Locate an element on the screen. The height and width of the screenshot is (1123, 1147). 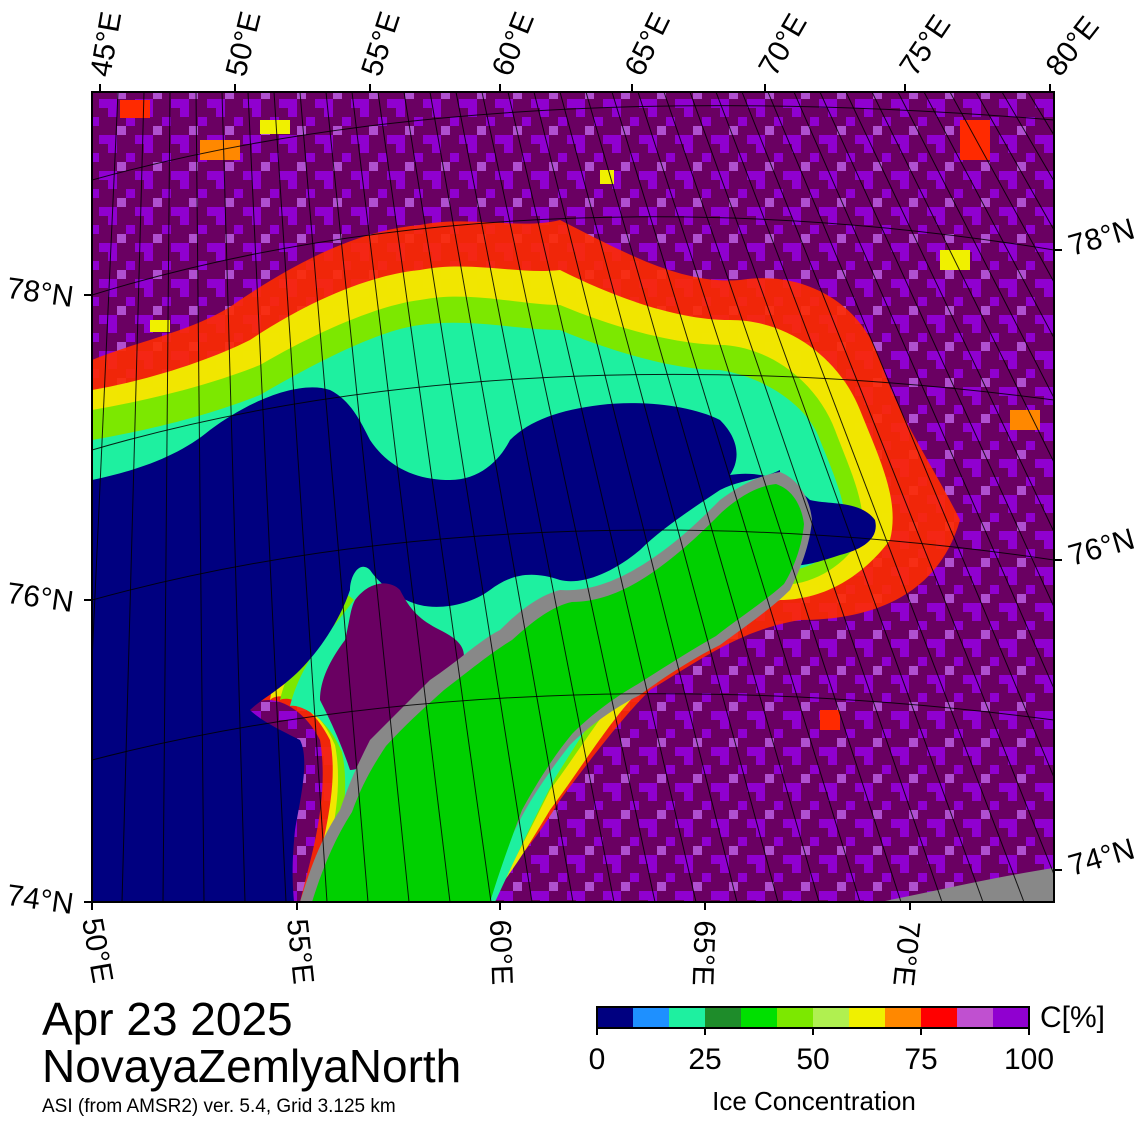
colorbar-unit-label: C[%] is located at coordinates (1073, 1017).